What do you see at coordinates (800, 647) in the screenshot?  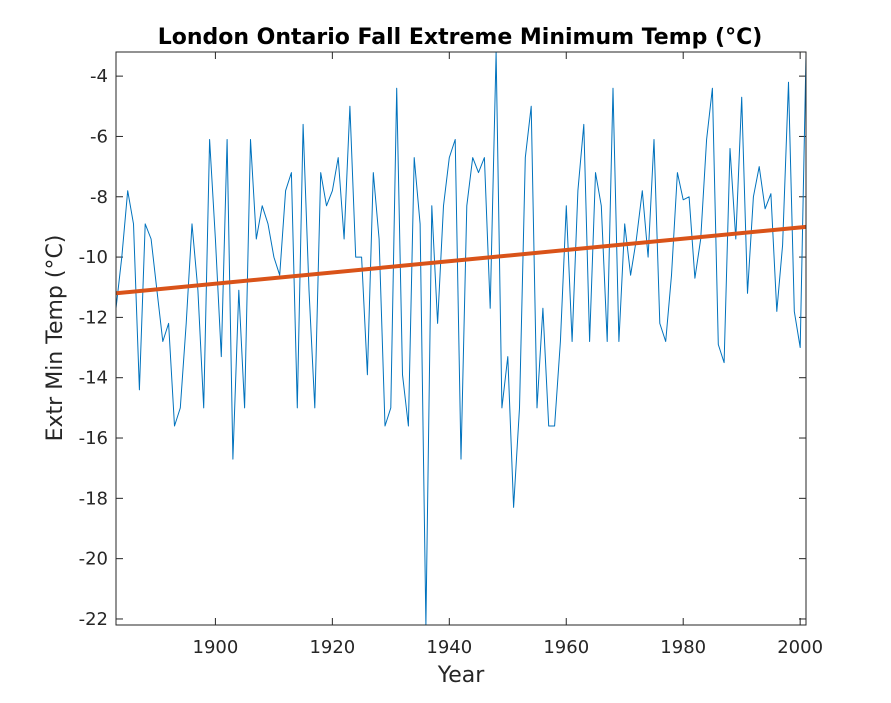 I see `x-tick-label: 2000` at bounding box center [800, 647].